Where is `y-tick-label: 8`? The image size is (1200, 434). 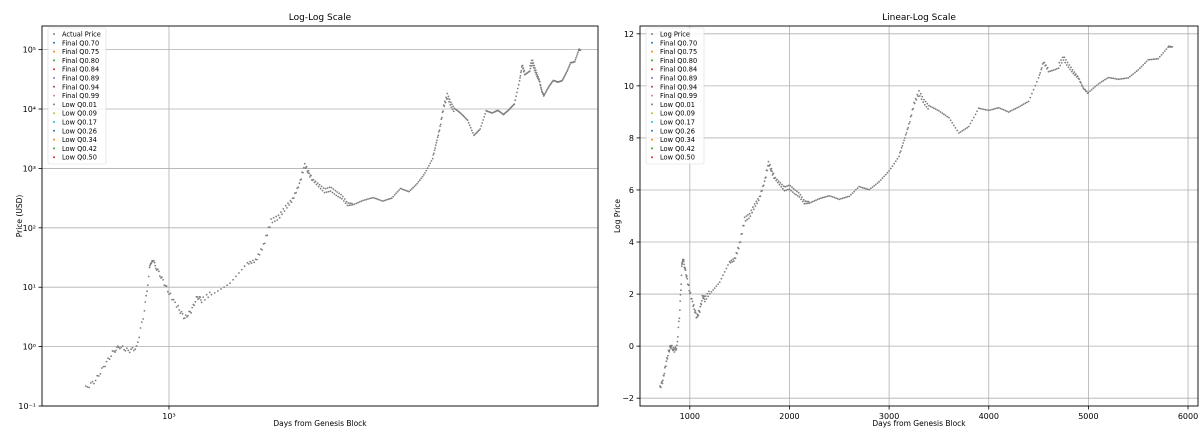
y-tick-label: 8 is located at coordinates (631, 138).